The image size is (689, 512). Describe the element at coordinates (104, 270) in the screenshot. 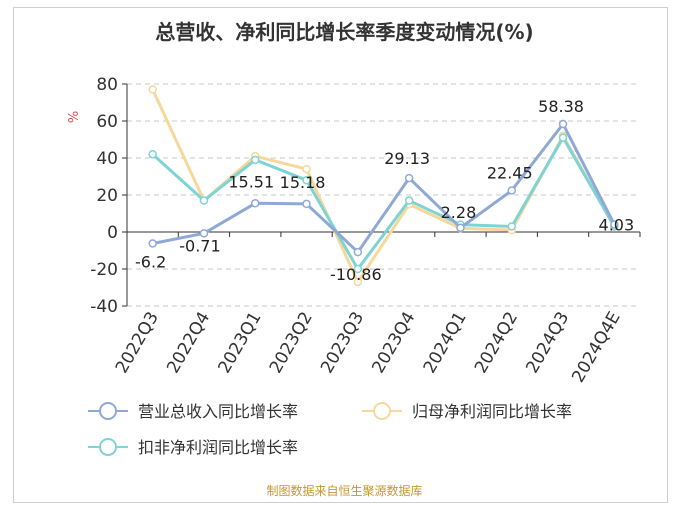

I see `y-tick-label: -20` at that location.